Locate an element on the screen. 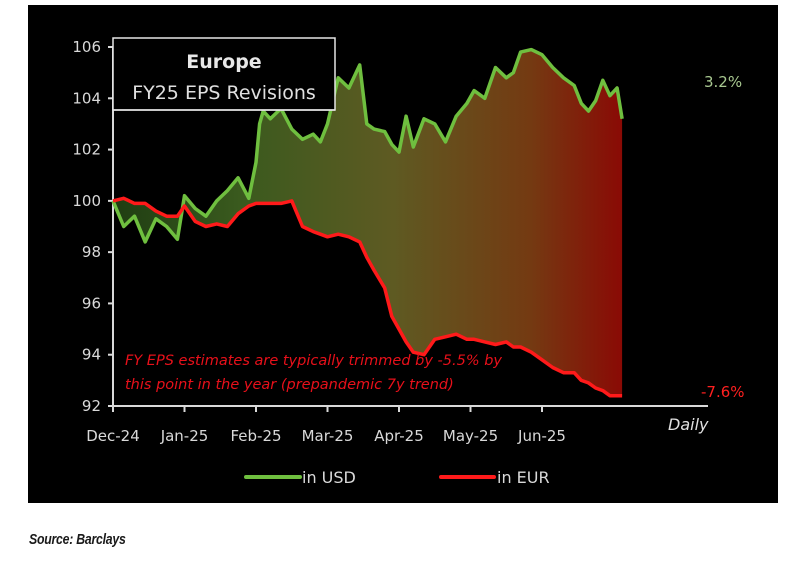 The width and height of the screenshot is (804, 574). x-tick-label: Mar-25 is located at coordinates (328, 436).